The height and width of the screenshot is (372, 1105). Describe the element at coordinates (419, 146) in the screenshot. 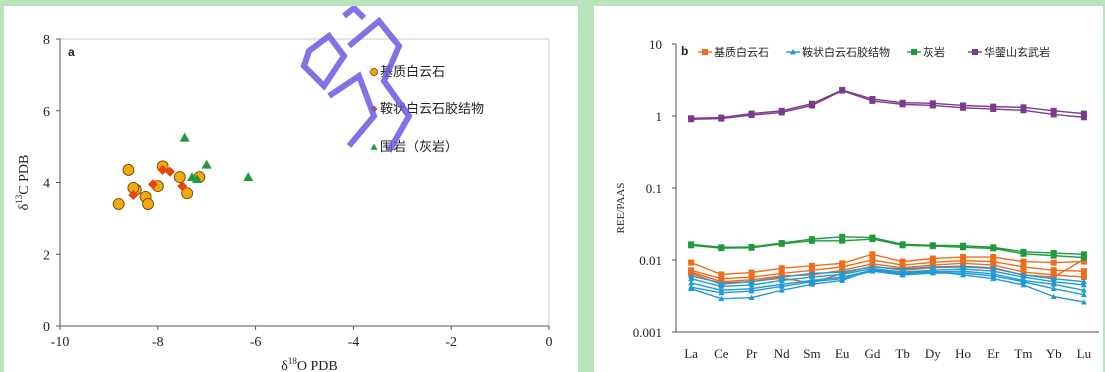

I see `legend-label-a: 围岩（灰岩）` at that location.